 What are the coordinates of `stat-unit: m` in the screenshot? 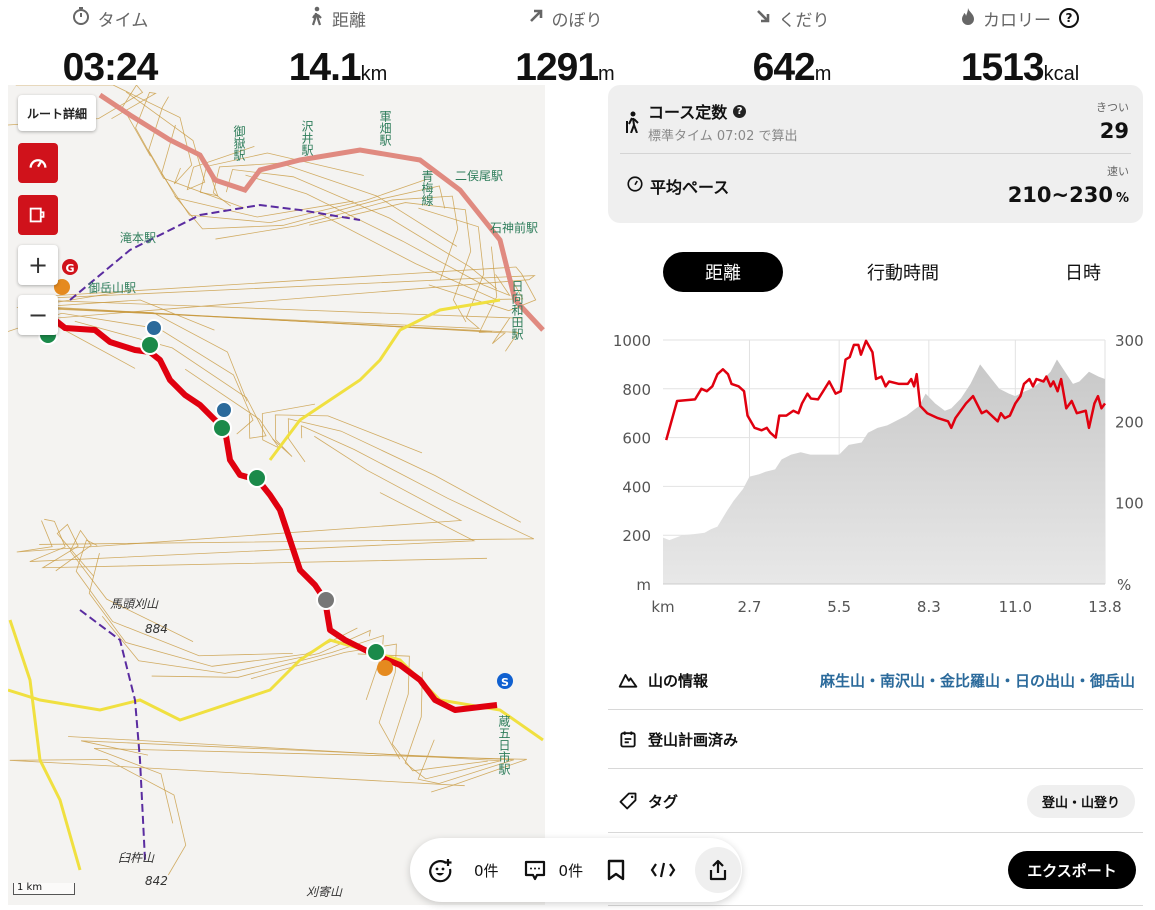 It's located at (823, 74).